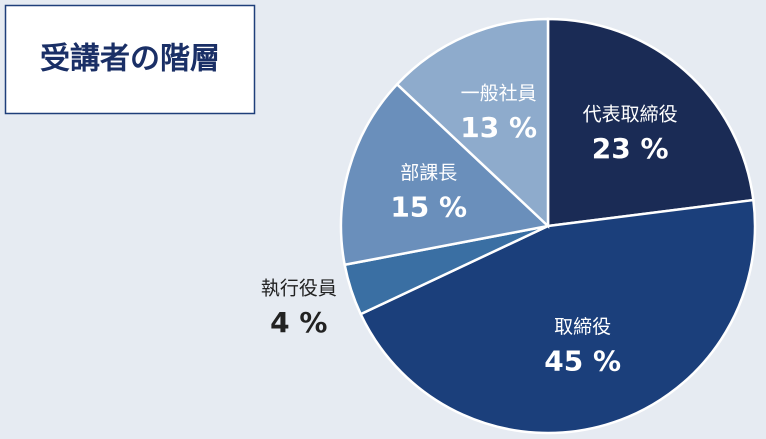 This screenshot has width=766, height=439. What do you see at coordinates (428, 173) in the screenshot?
I see `slice-label: 部課長` at bounding box center [428, 173].